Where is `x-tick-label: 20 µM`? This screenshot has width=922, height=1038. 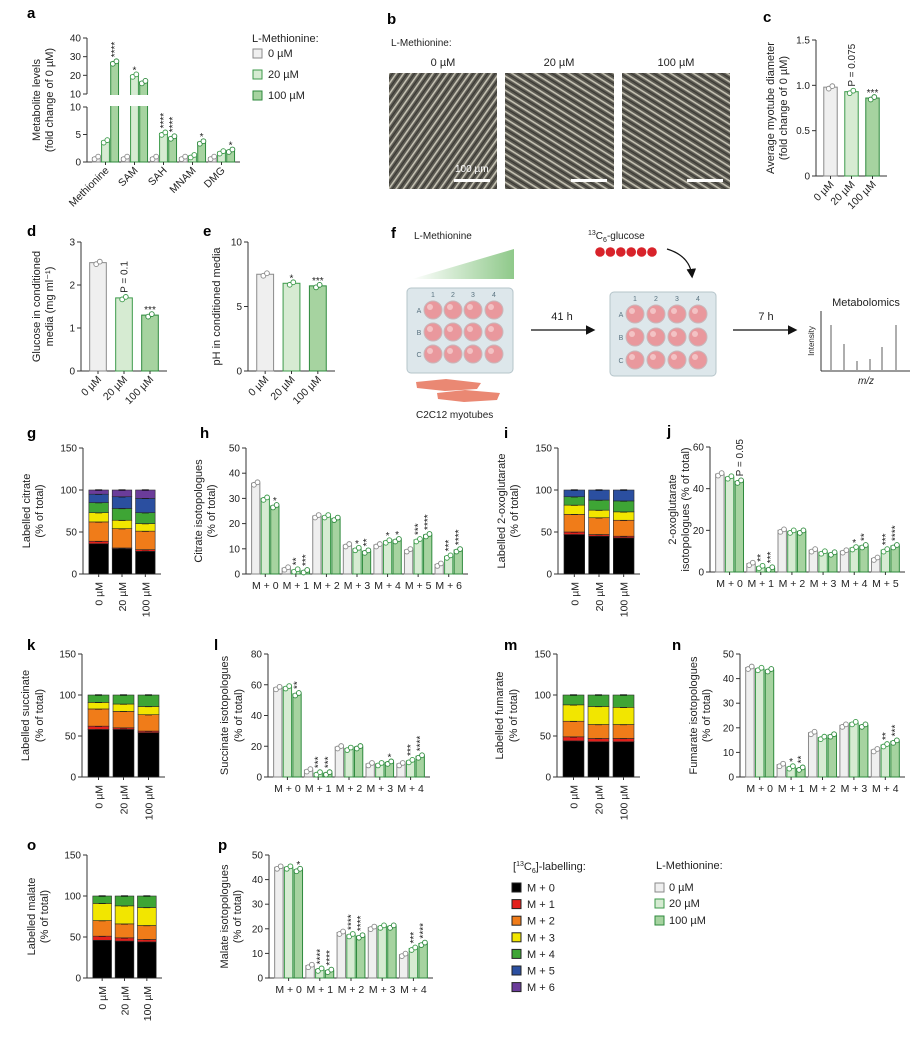 x-tick-label: 20 µM is located at coordinates (123, 596).